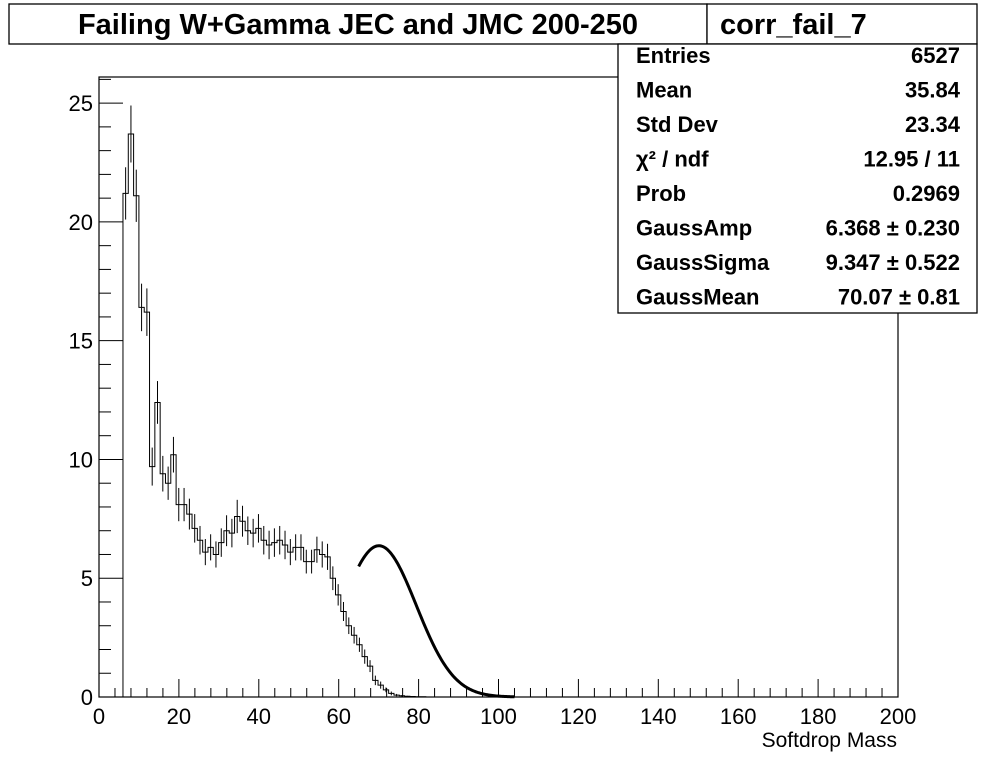 Image resolution: width=998 pixels, height=774 pixels. What do you see at coordinates (81, 459) in the screenshot?
I see `y-tick-label: 10` at bounding box center [81, 459].